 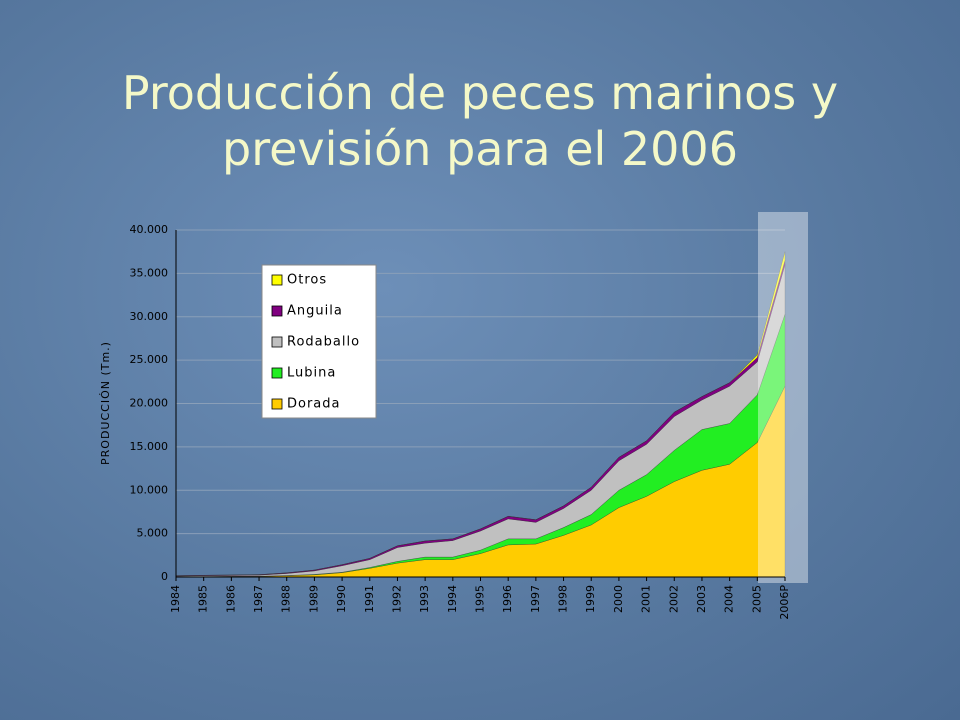 I want to click on x-tick-label: 1994, so click(x=452, y=599).